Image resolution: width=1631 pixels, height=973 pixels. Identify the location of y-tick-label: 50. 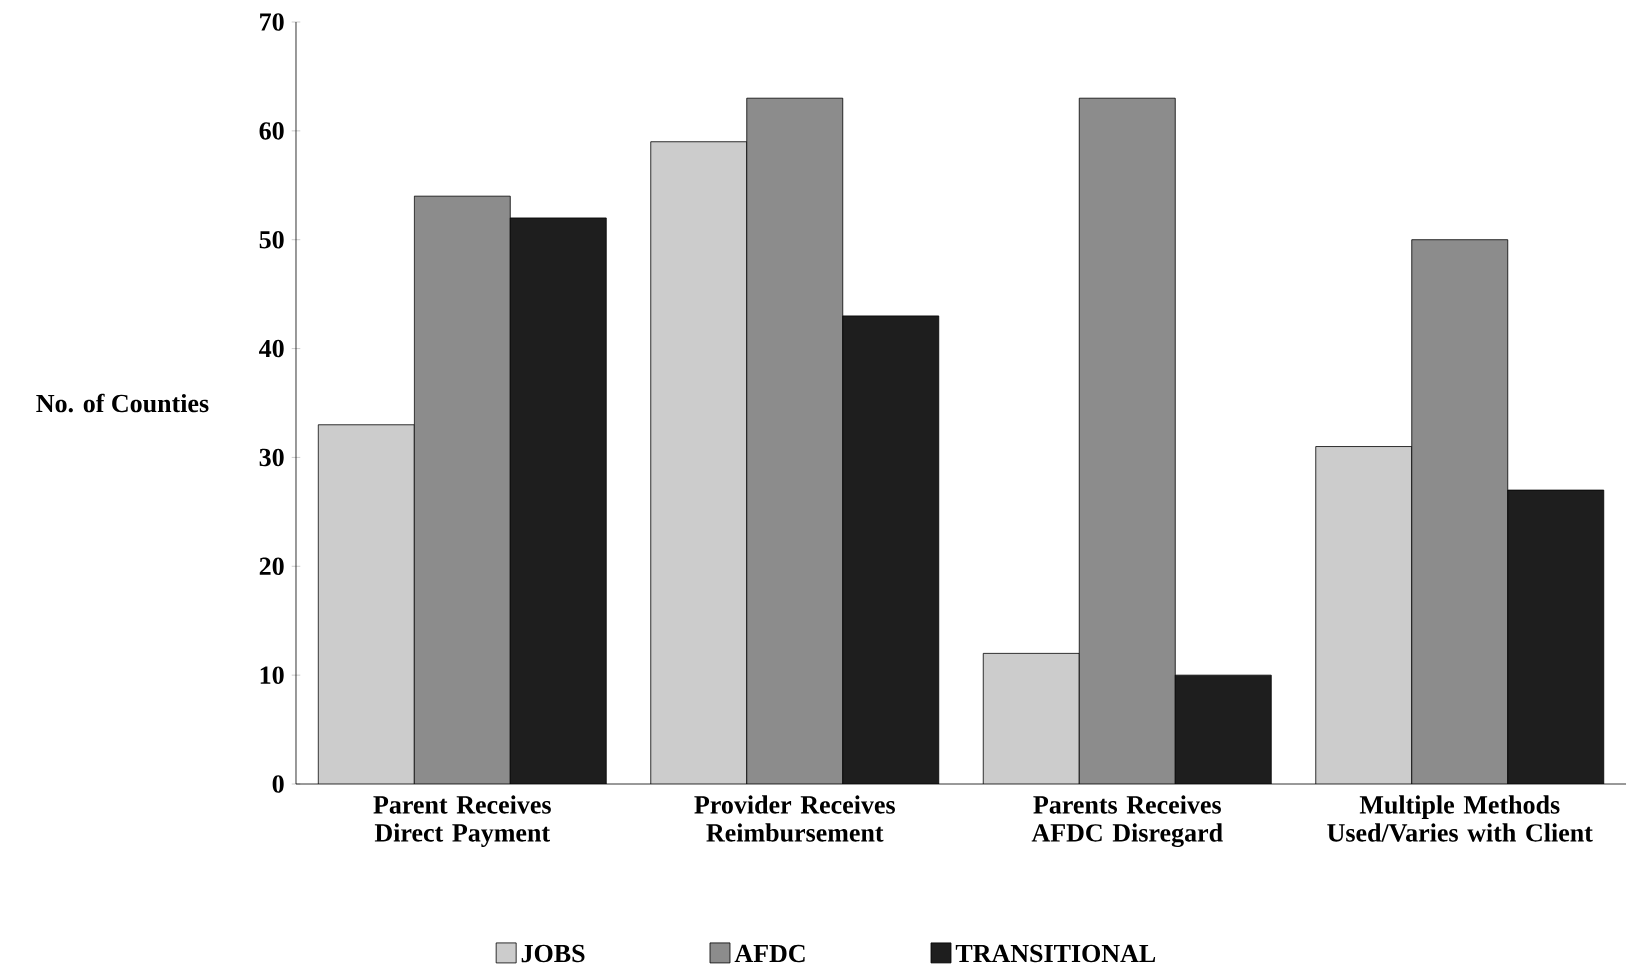
(271, 239).